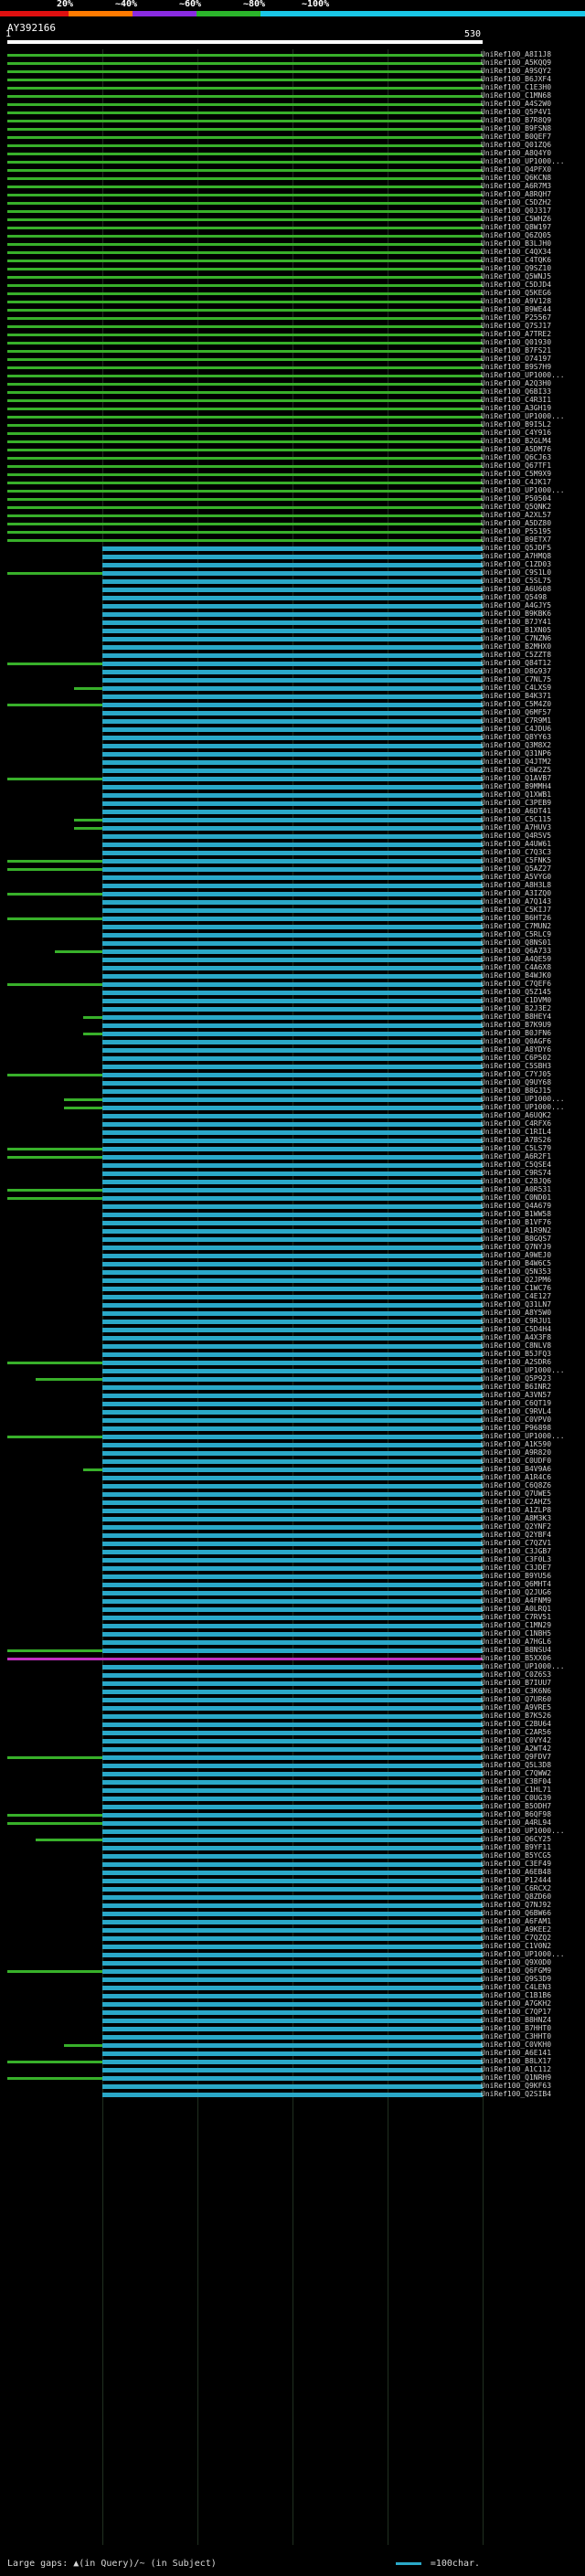 Image resolution: width=585 pixels, height=2576 pixels. Describe the element at coordinates (293, 688) in the screenshot. I see `hit-row: UniRef100_C4LXS9` at that location.